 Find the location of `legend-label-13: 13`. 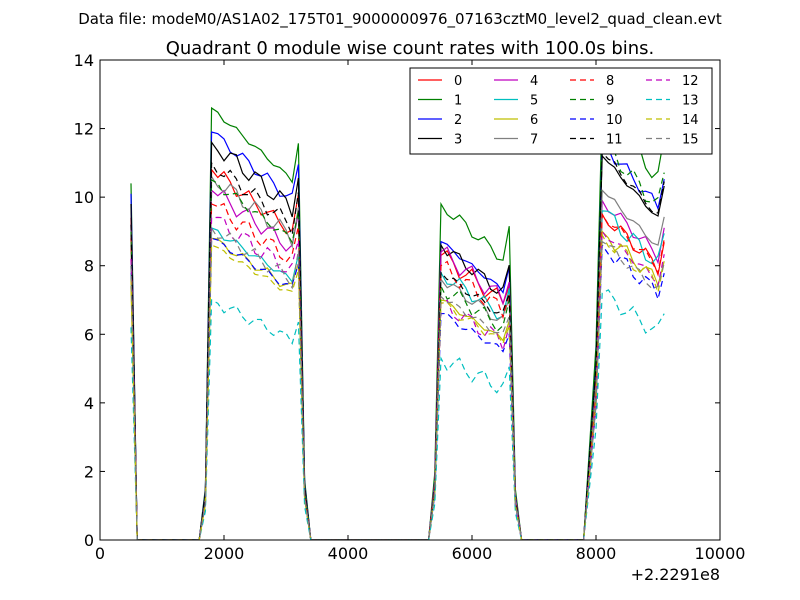

legend-label-13: 13 is located at coordinates (690, 101).